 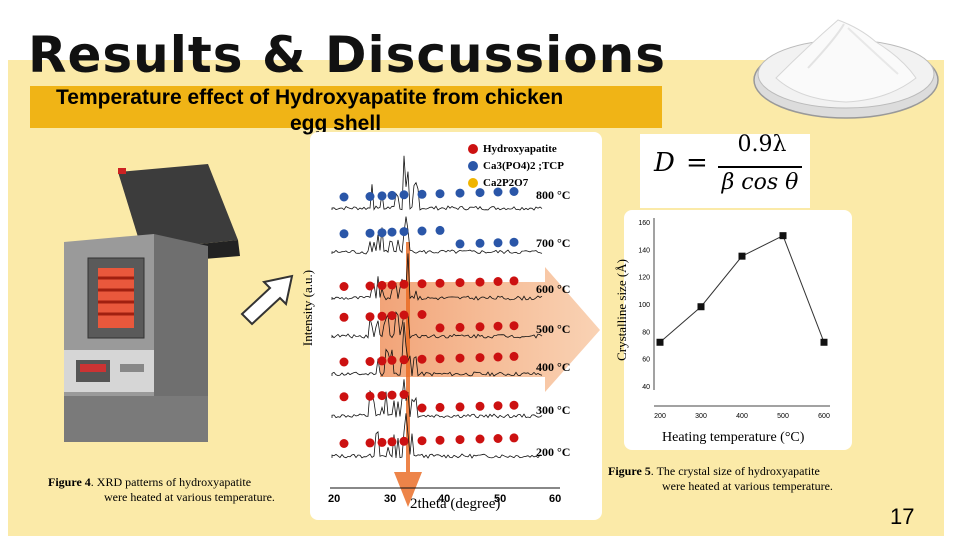 I want to click on temp-label: 400 °C, so click(x=553, y=367).